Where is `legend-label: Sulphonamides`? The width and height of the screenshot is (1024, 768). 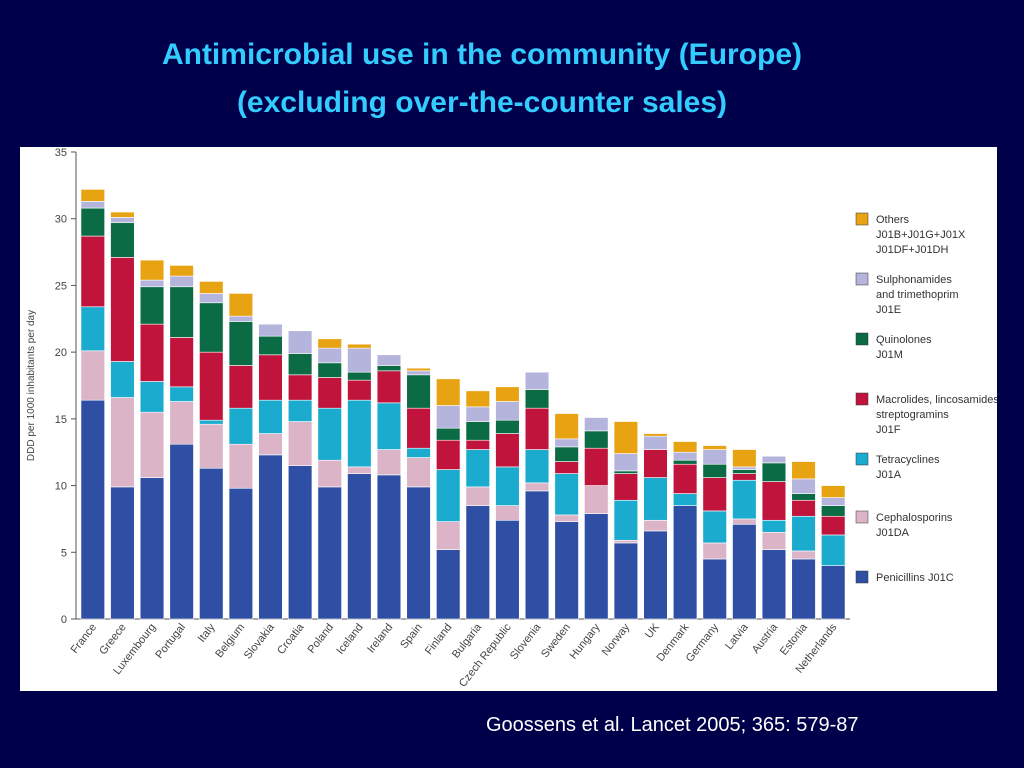
legend-label: Sulphonamides is located at coordinates (914, 280).